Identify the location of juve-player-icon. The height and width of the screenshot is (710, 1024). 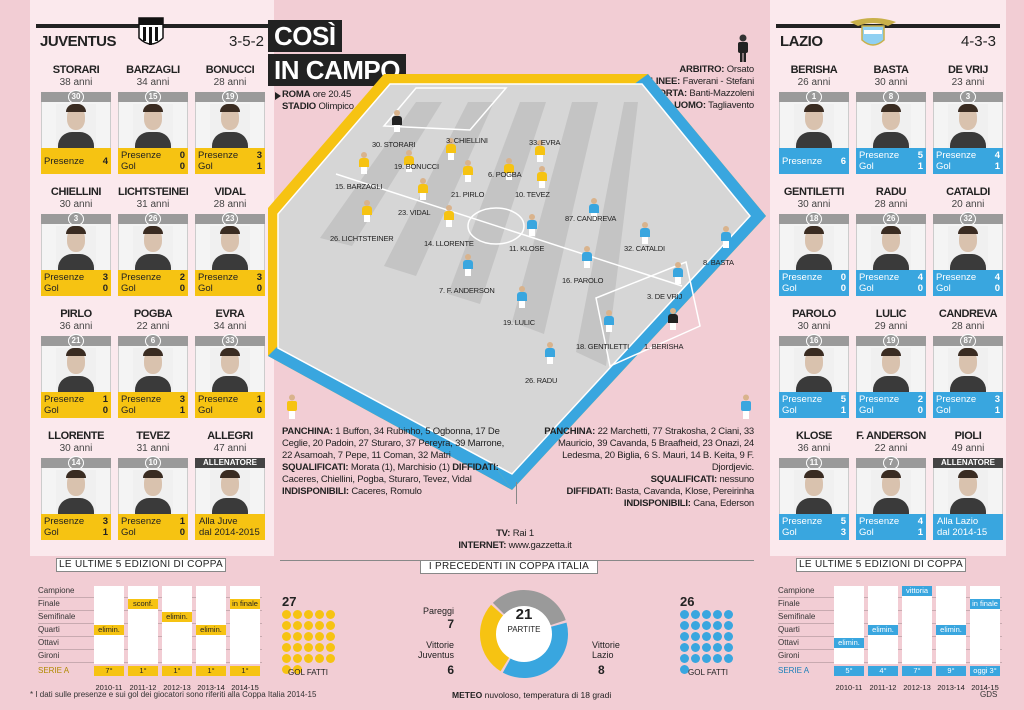
(292, 406).